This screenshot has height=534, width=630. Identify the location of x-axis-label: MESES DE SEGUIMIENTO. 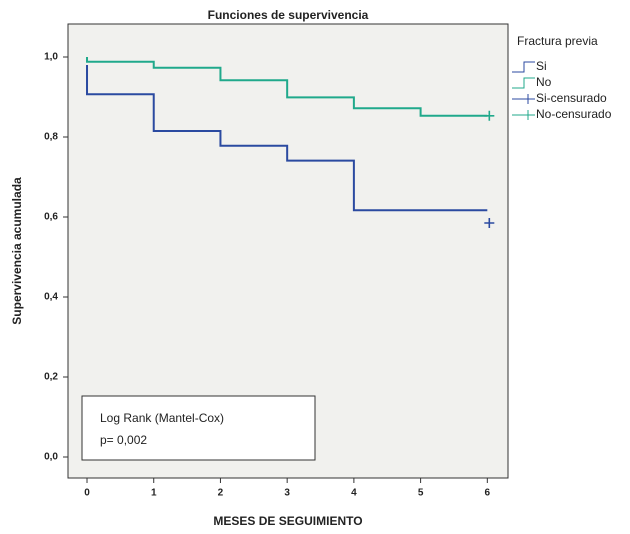
(287, 521).